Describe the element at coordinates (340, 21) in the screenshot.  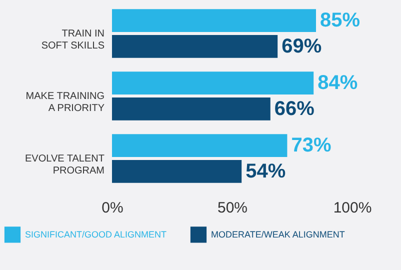
I see `data-label: 85%` at that location.